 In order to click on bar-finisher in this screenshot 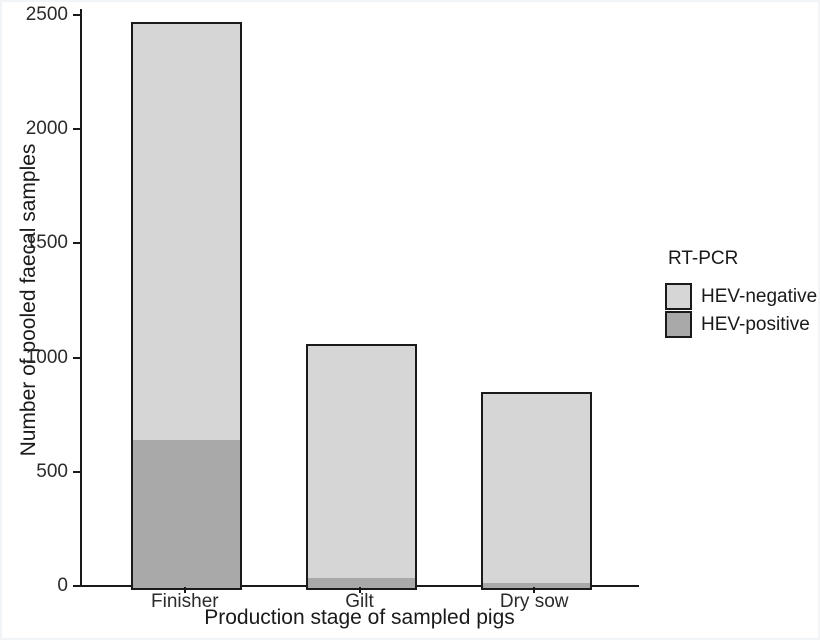, I will do `click(187, 305)`.